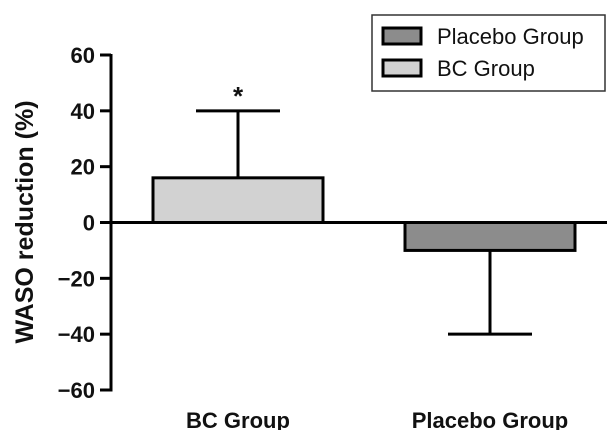  Describe the element at coordinates (238, 419) in the screenshot. I see `x-tick-label: BC Group` at that location.